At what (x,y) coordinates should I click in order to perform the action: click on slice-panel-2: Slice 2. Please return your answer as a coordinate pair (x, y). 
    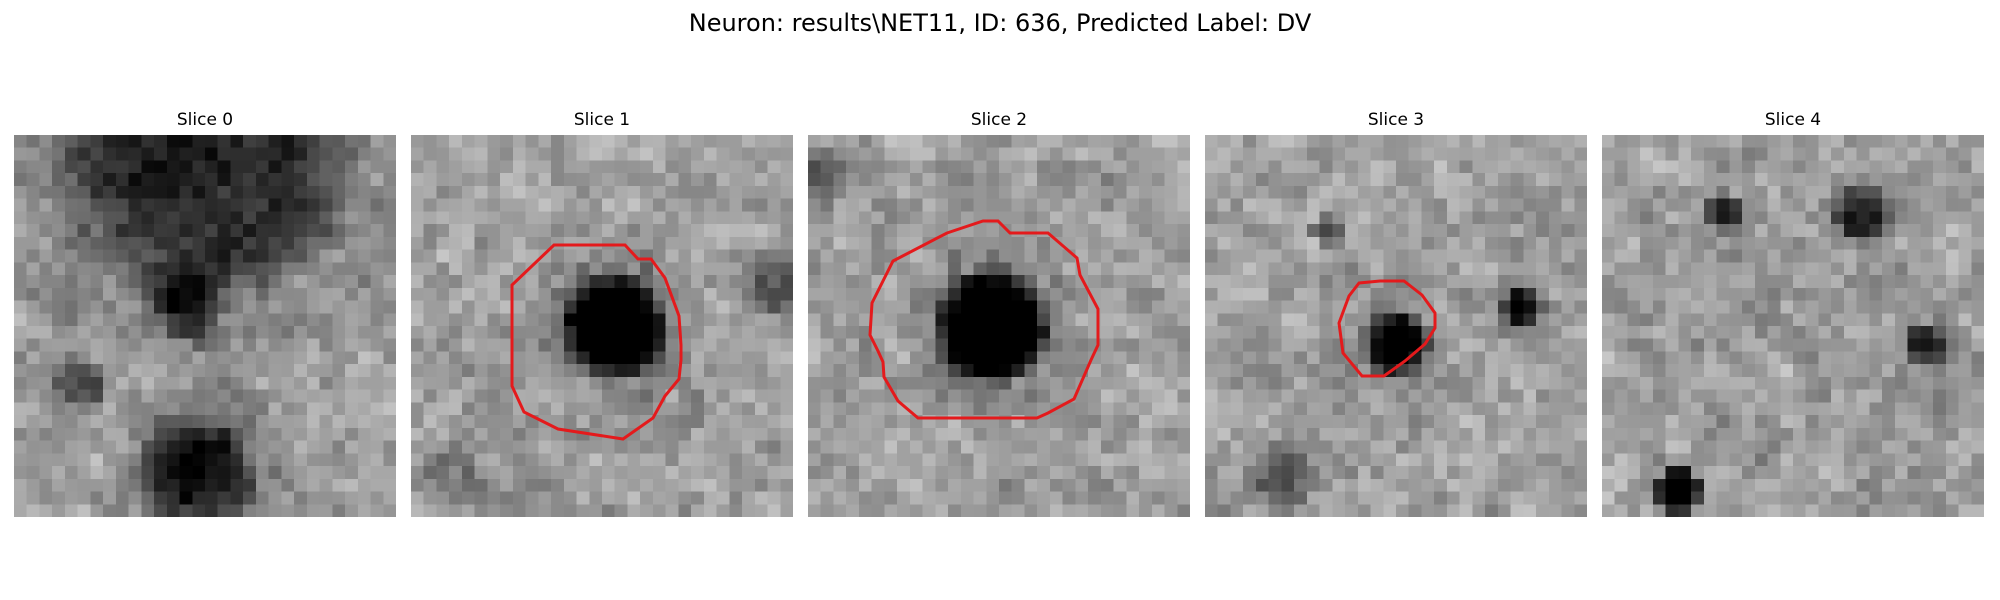
    Looking at the image, I should click on (999, 313).